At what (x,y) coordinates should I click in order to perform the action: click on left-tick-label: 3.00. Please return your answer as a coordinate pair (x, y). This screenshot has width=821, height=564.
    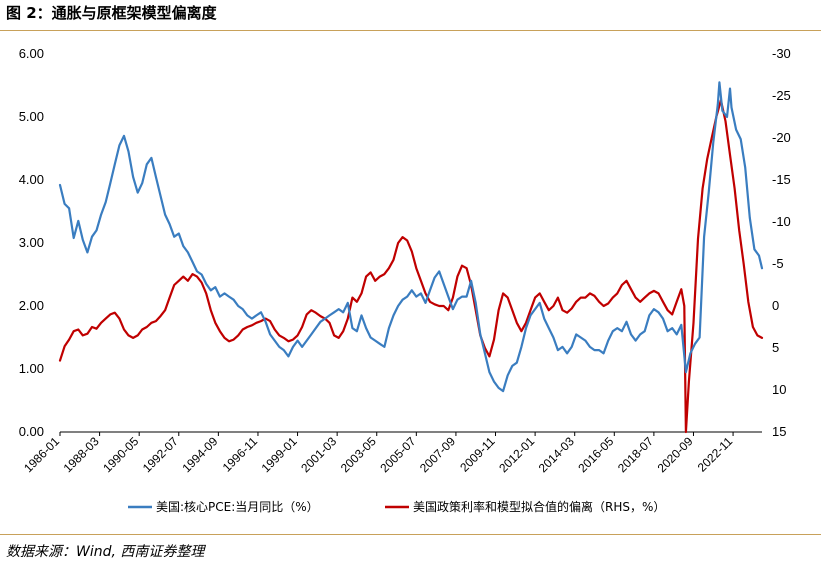
    Looking at the image, I should click on (31, 242).